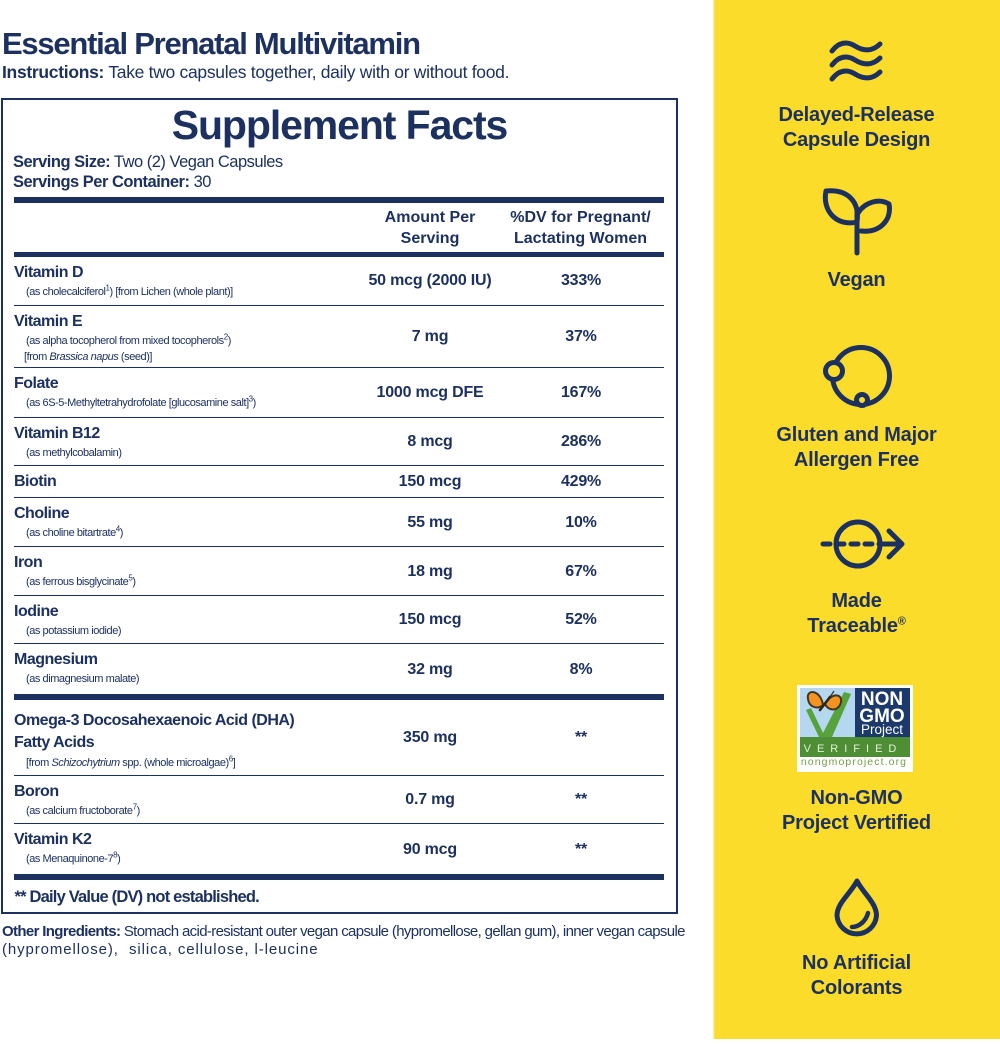 Image resolution: width=1000 pixels, height=1044 pixels. Describe the element at coordinates (881, 716) in the screenshot. I see `svg-text: GMO` at that location.